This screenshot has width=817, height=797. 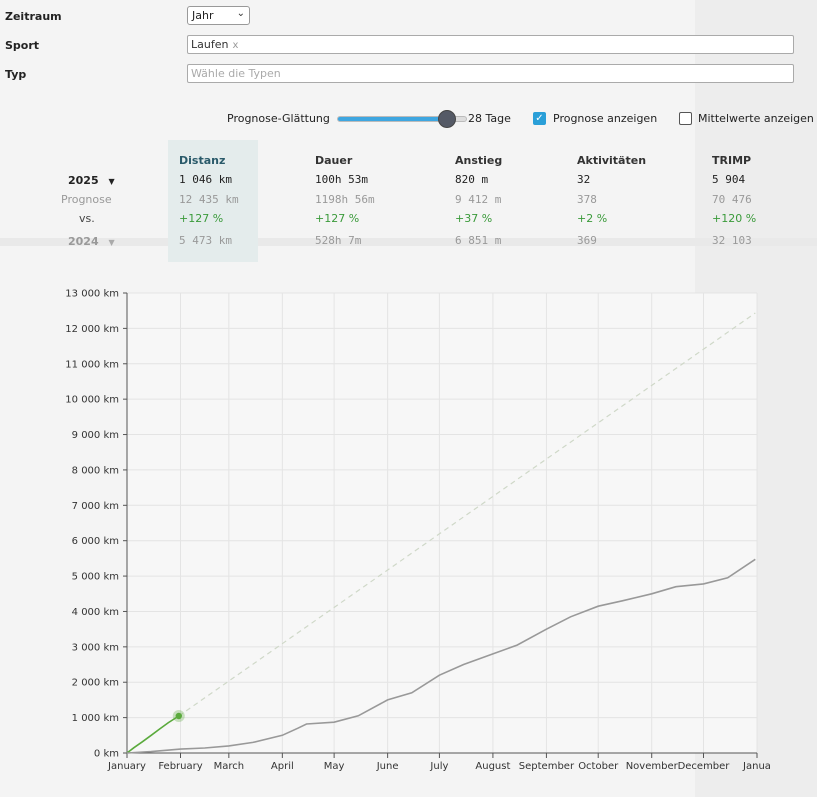 I want to click on y-tick-label: 13 000 km, so click(x=92, y=294).